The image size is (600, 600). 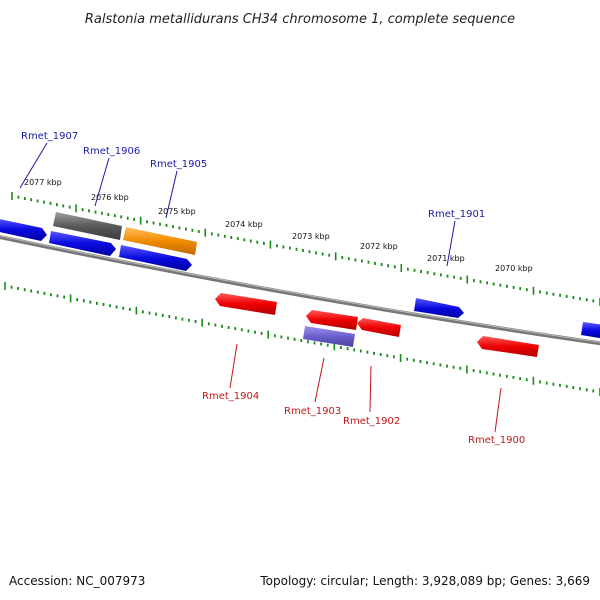 What do you see at coordinates (439, 308) in the screenshot?
I see `gene-arrow-rmet-1901` at bounding box center [439, 308].